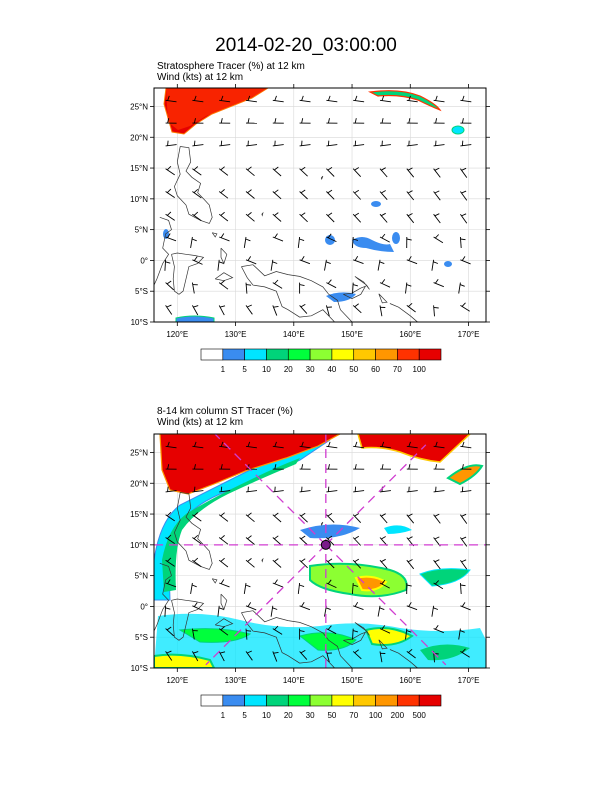 The image size is (612, 797). I want to click on colorbar-label: 60, so click(375, 369).